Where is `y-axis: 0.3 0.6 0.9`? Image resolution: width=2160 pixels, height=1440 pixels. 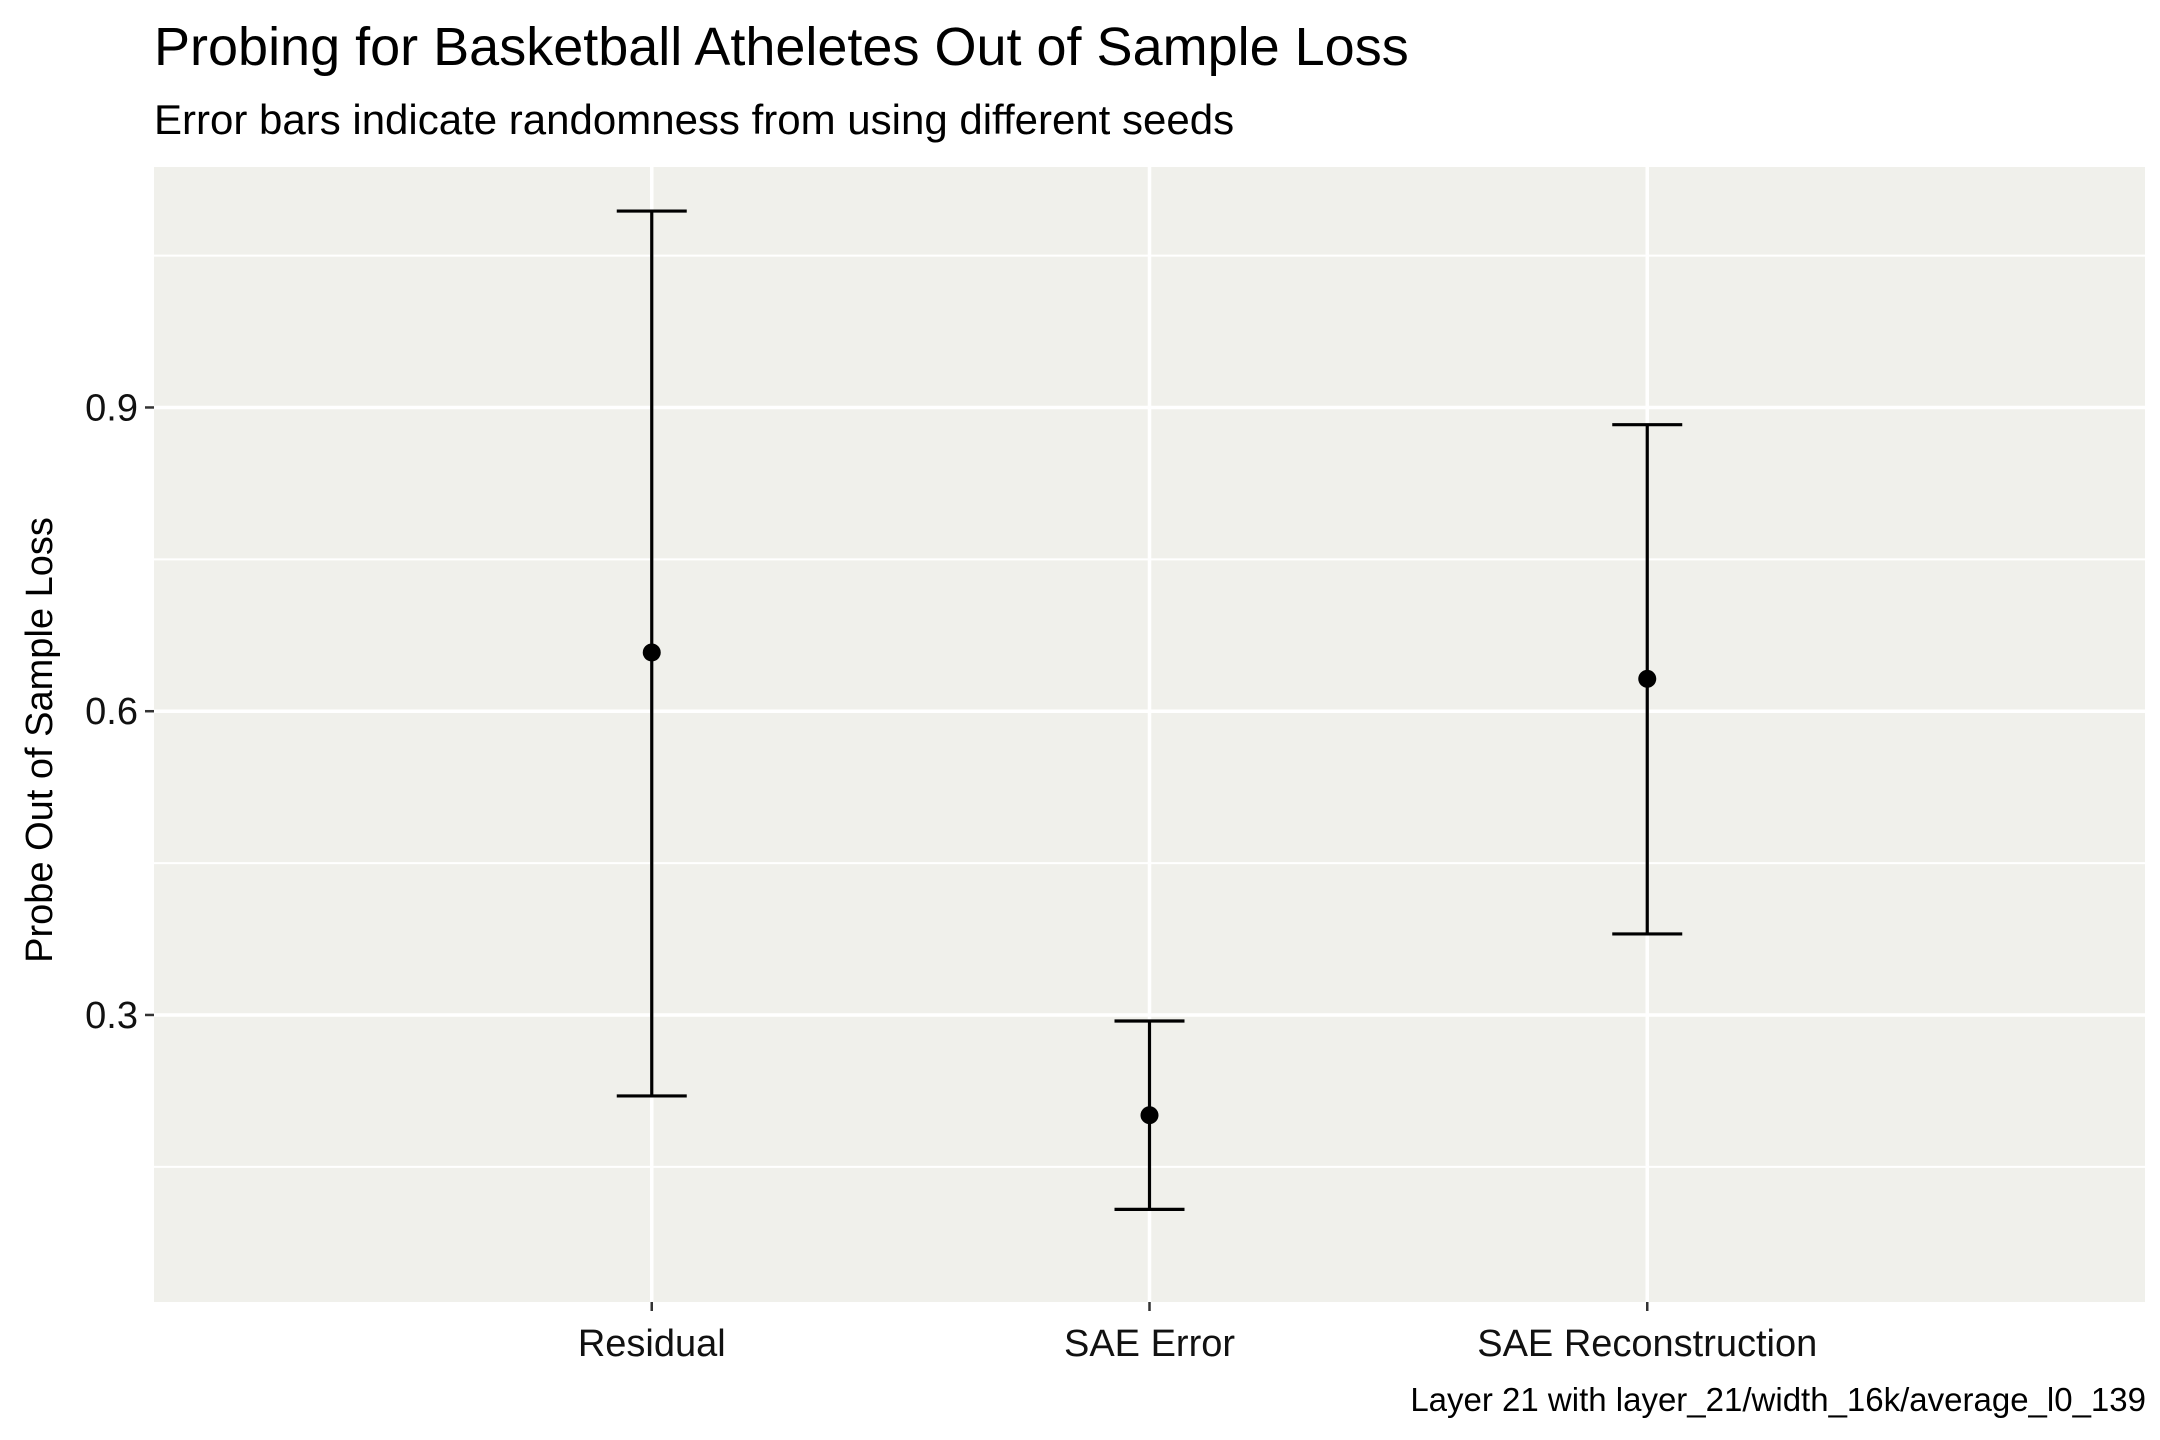
y-axis: 0.3 0.6 0.9 is located at coordinates (119, 712).